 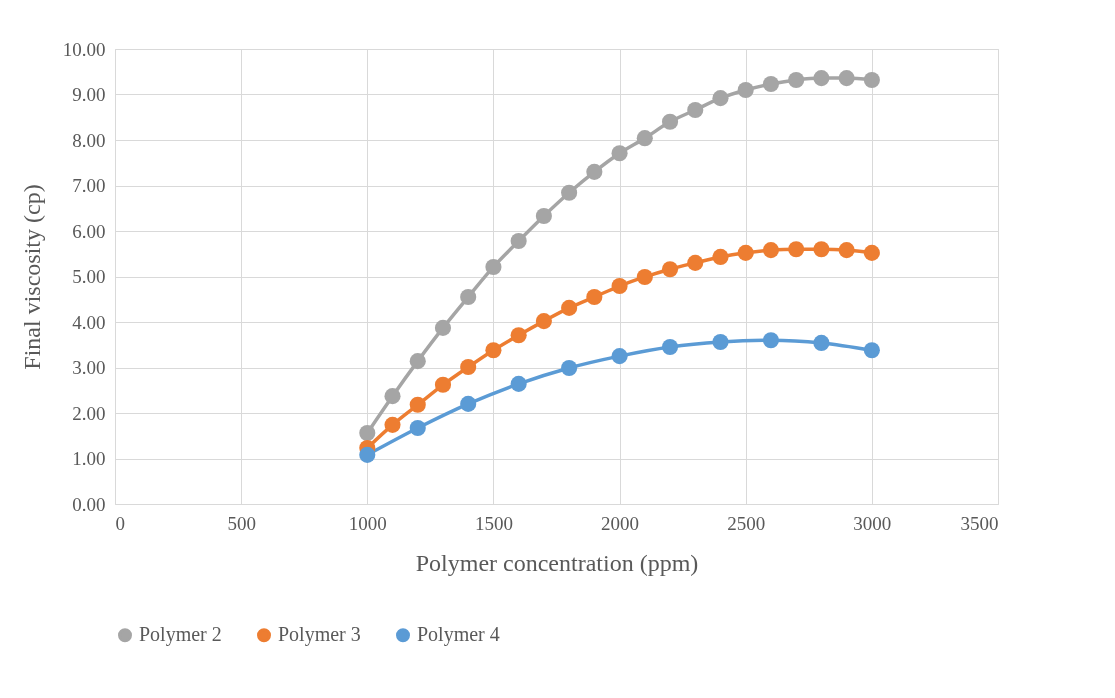 I want to click on y-tick-label: 10.00, so click(x=84, y=49).